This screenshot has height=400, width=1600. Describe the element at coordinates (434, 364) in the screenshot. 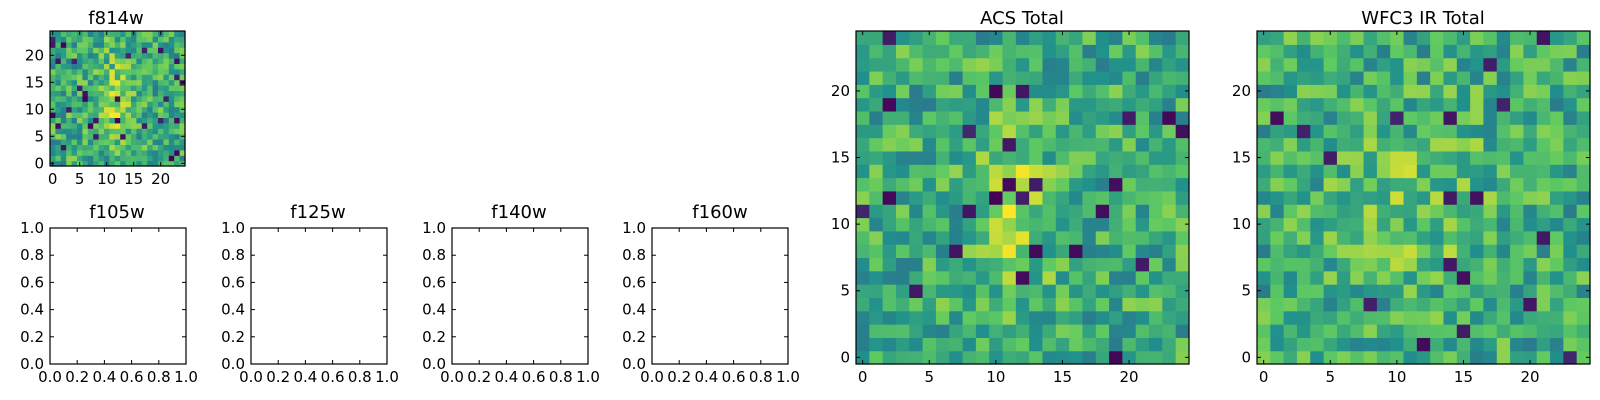

I see `y-tick-label-f140w: 0.0` at that location.